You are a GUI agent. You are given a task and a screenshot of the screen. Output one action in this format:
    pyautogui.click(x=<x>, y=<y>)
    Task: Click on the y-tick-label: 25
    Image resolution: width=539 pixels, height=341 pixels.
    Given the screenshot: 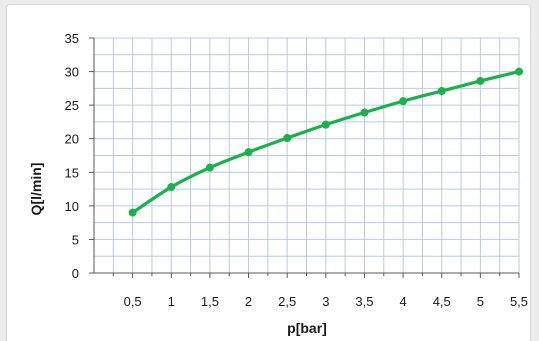 What is the action you would take?
    pyautogui.click(x=72, y=105)
    